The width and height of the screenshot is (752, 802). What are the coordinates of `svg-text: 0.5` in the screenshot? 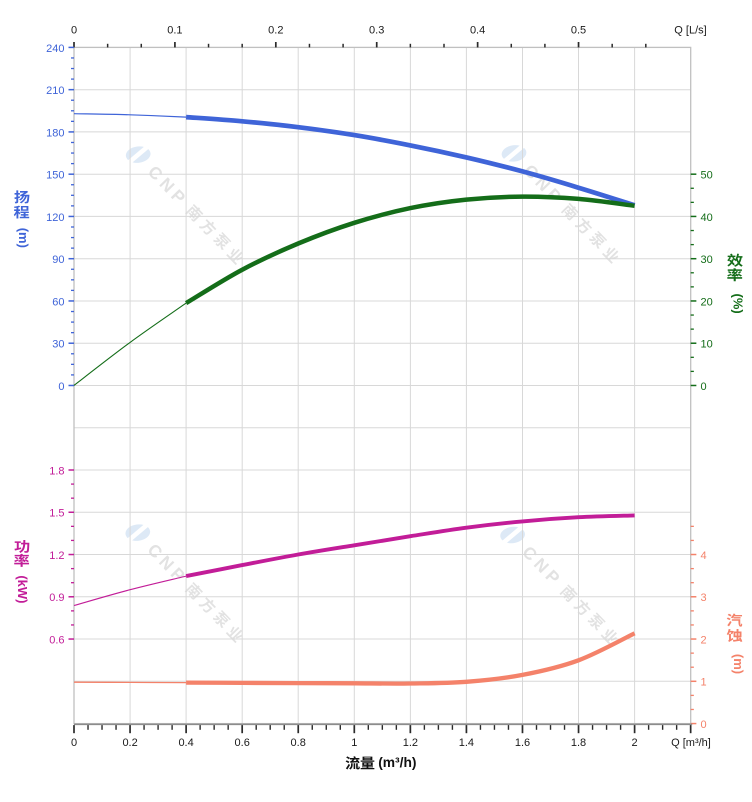 It's located at (578, 30).